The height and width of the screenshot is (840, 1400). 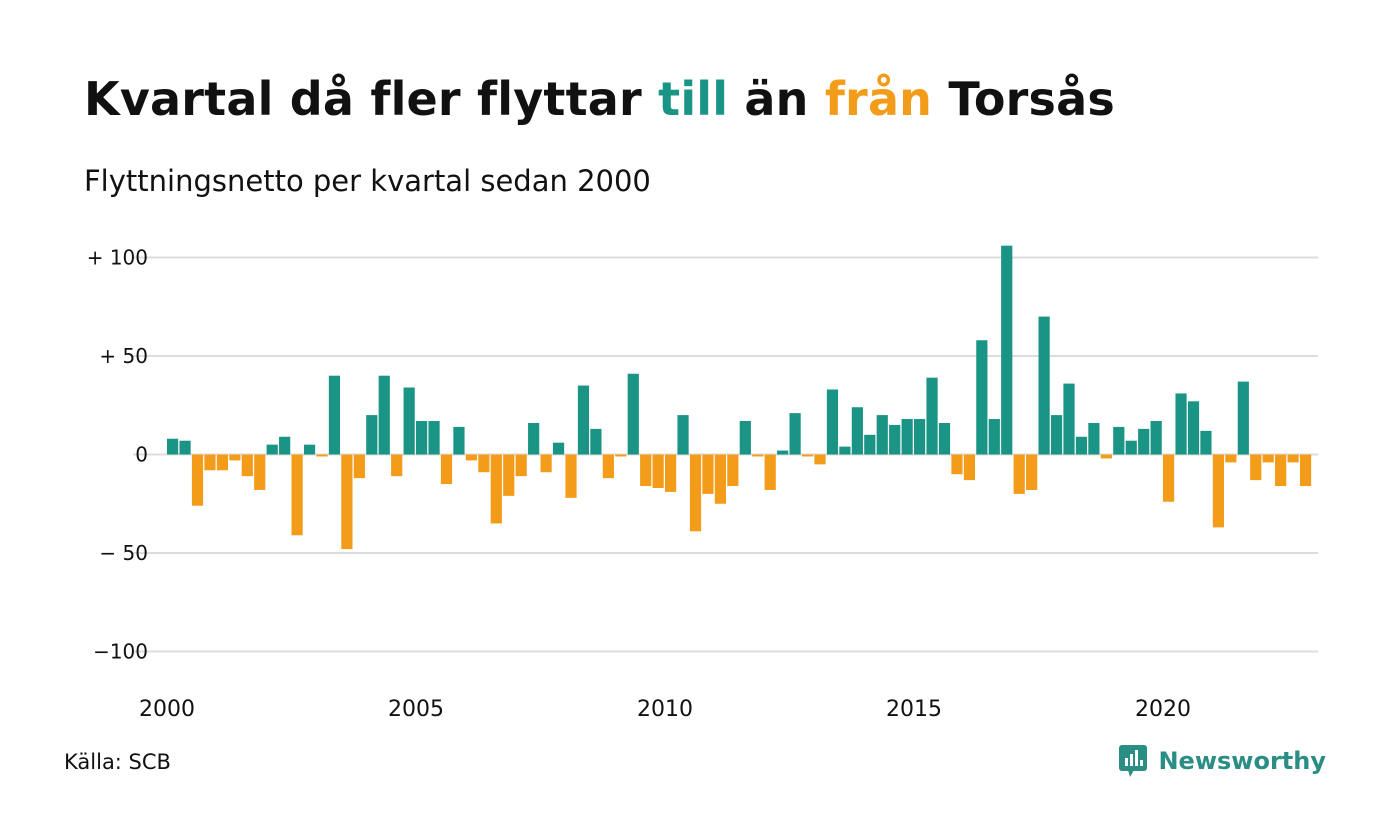 What do you see at coordinates (371, 99) in the screenshot?
I see `title-part-1: Kvartal då fler flyttar` at bounding box center [371, 99].